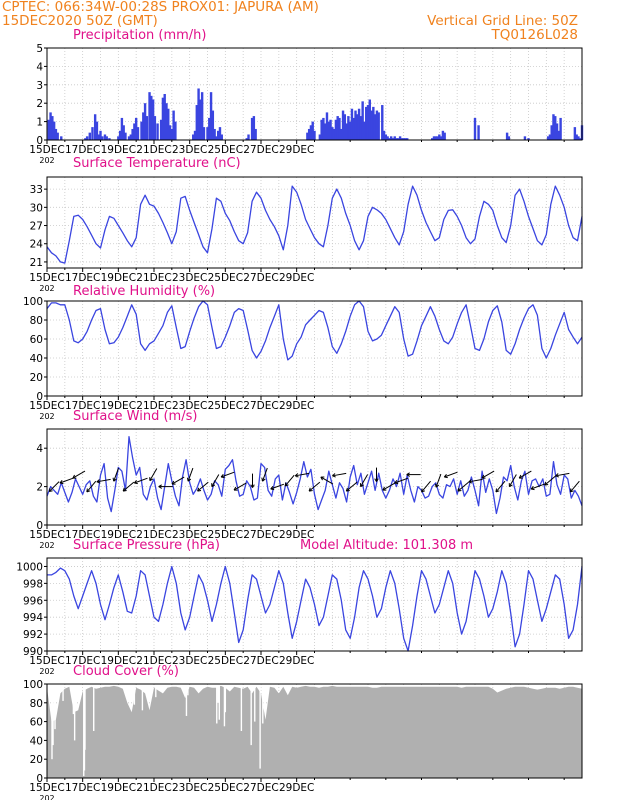 The height and width of the screenshot is (800, 618). What do you see at coordinates (39, 397) in the screenshot?
I see `y-tick-label: 0` at bounding box center [39, 397].